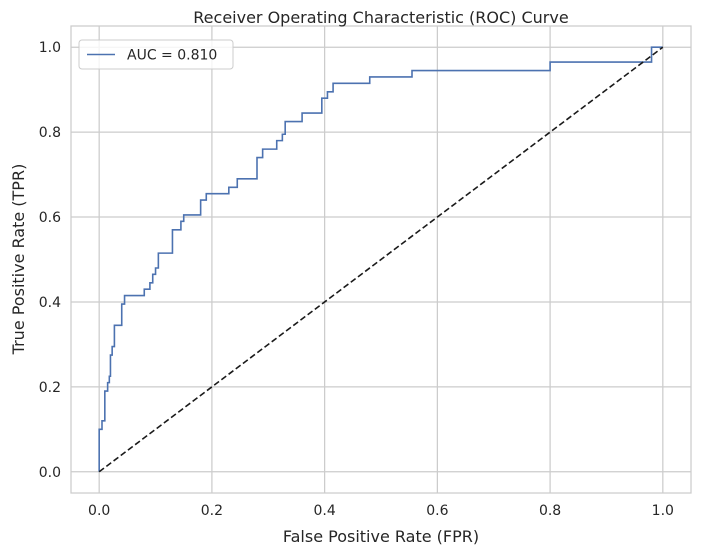 The width and height of the screenshot is (701, 556). What do you see at coordinates (50, 388) in the screenshot?
I see `y-tick-label: 0.2` at bounding box center [50, 388].